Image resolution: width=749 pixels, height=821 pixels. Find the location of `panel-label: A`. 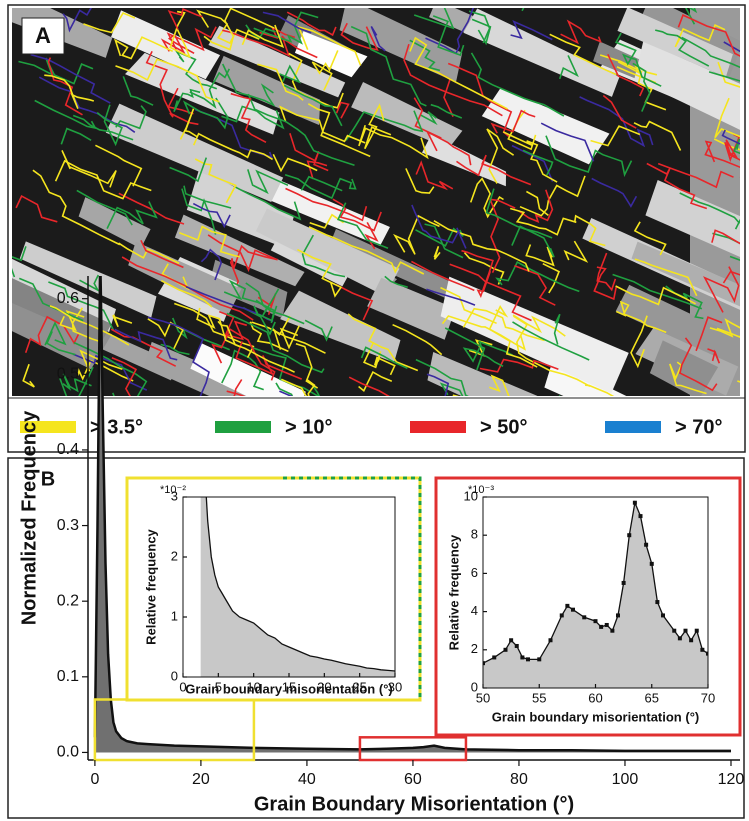

panel-label: A is located at coordinates (43, 35).